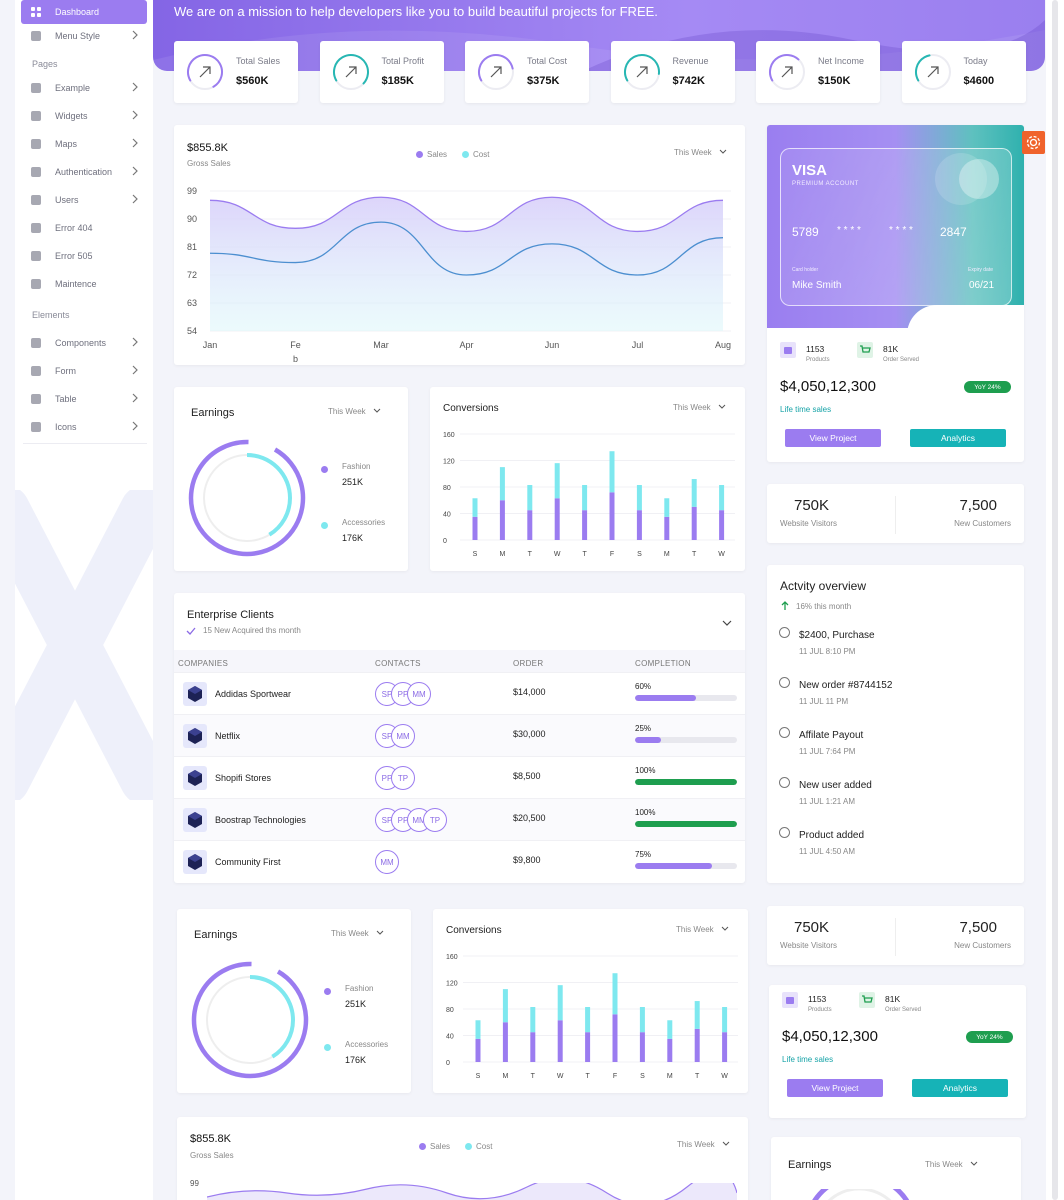 This screenshot has height=1200, width=1064. Describe the element at coordinates (36, 36) in the screenshot. I see `menu-style-icon` at that location.